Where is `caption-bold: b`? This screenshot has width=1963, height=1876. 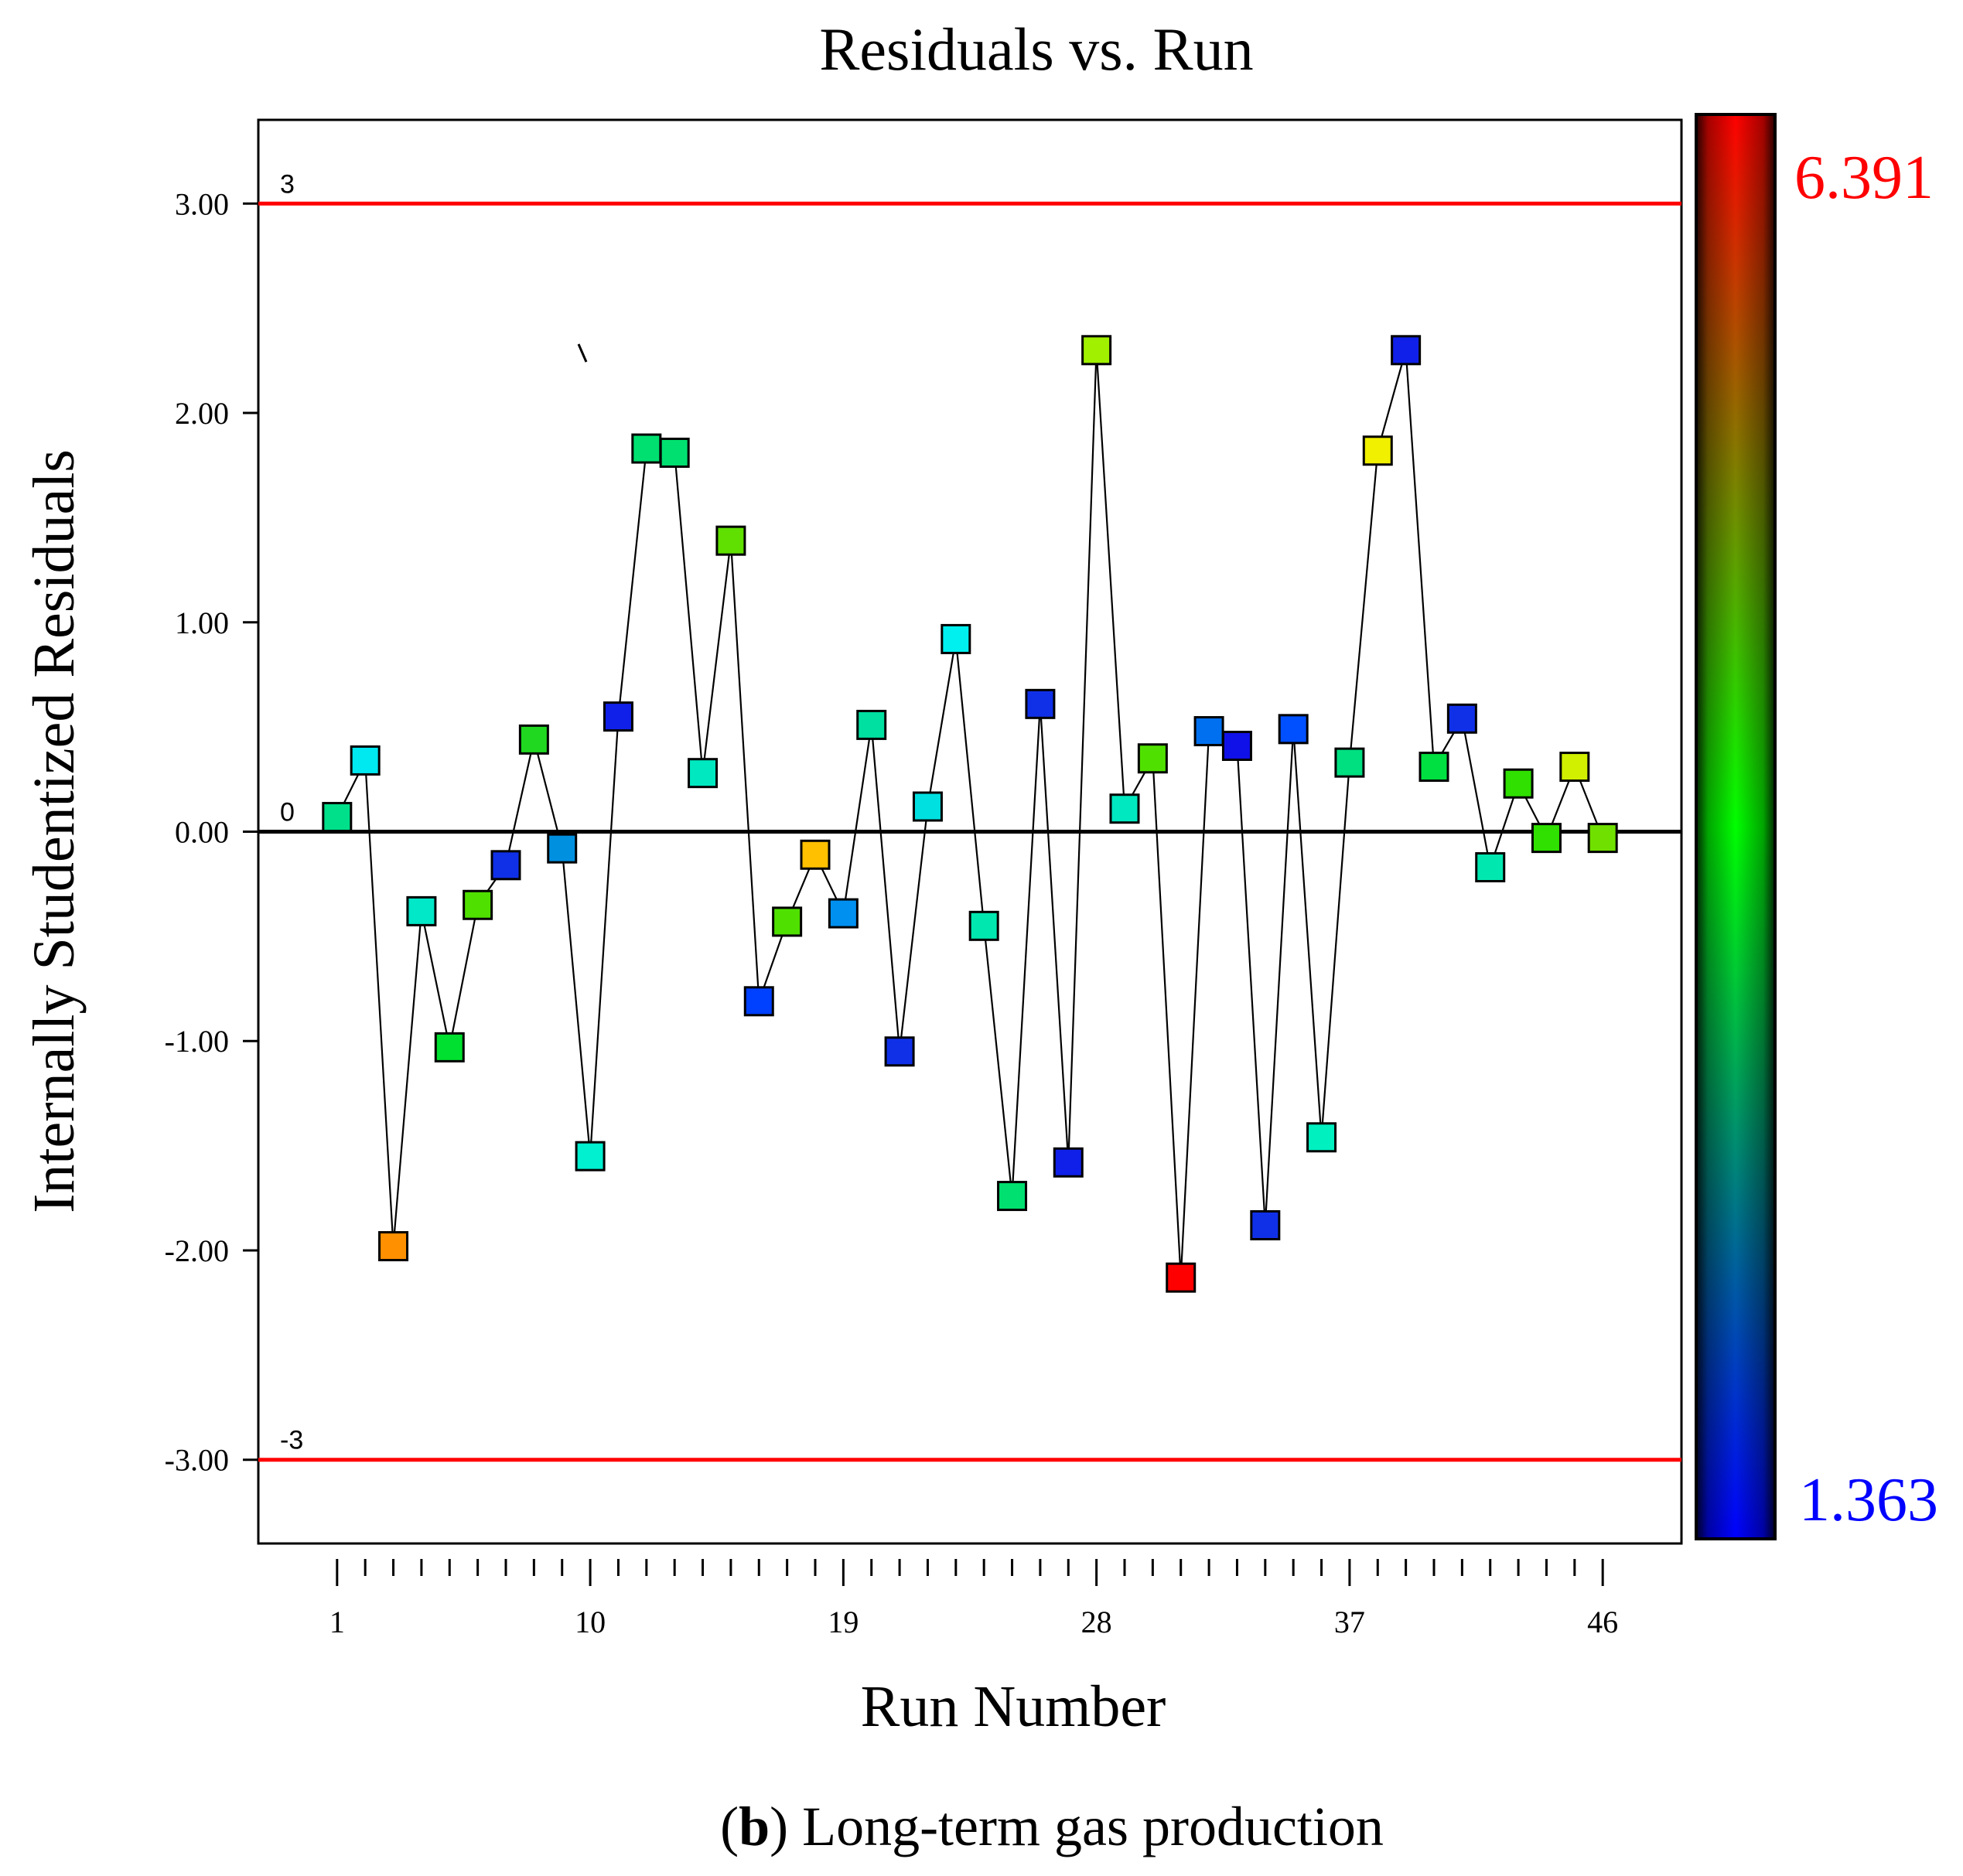 caption-bold: b is located at coordinates (754, 1826).